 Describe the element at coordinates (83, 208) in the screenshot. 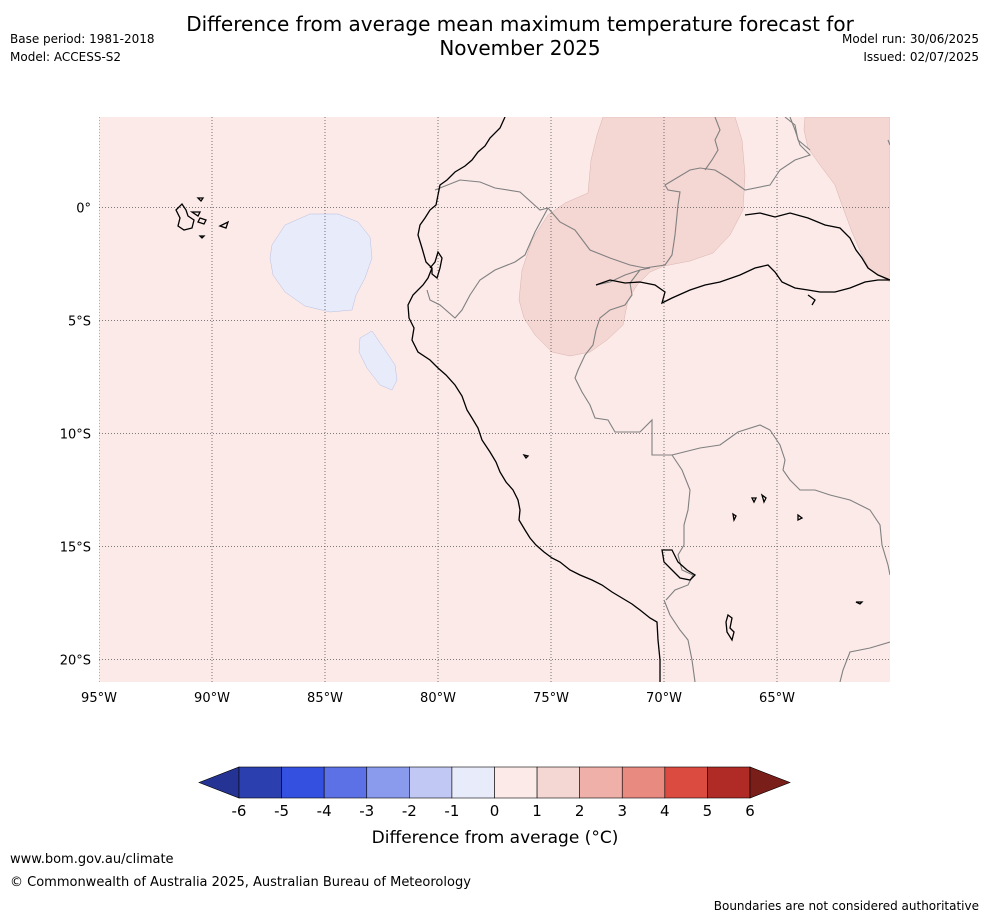

I see `latitude-label: 0°` at that location.